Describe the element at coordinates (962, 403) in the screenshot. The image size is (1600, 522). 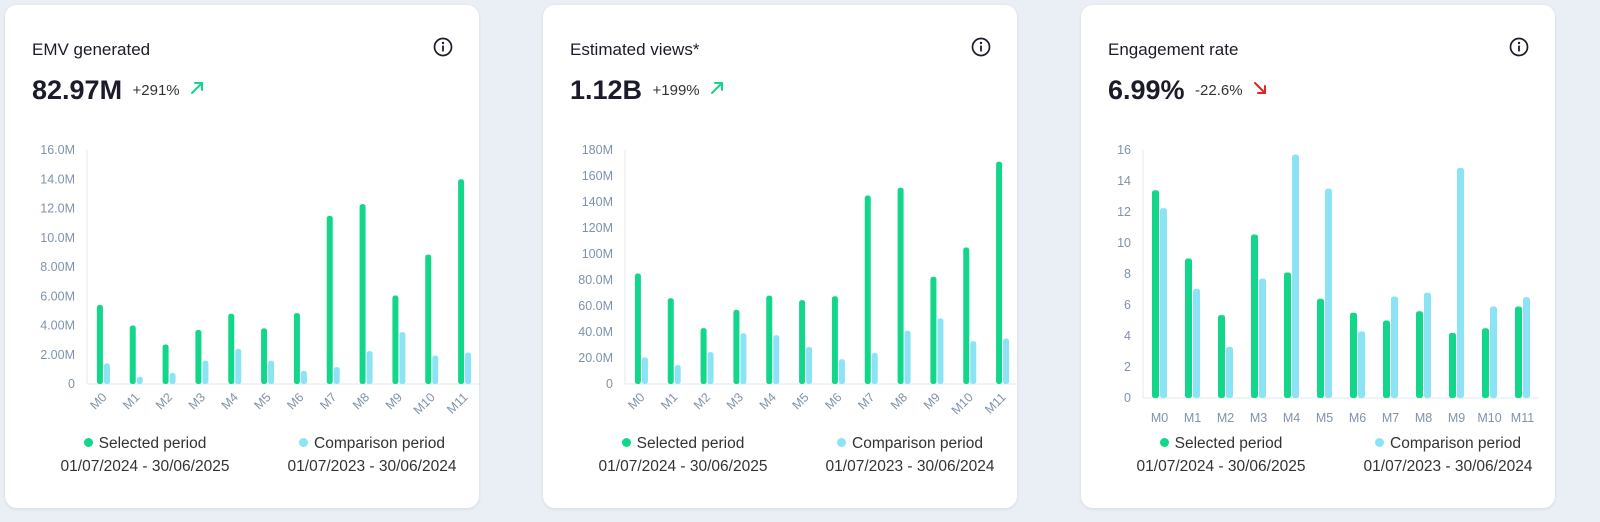
I see `x-tick-label: M10` at that location.